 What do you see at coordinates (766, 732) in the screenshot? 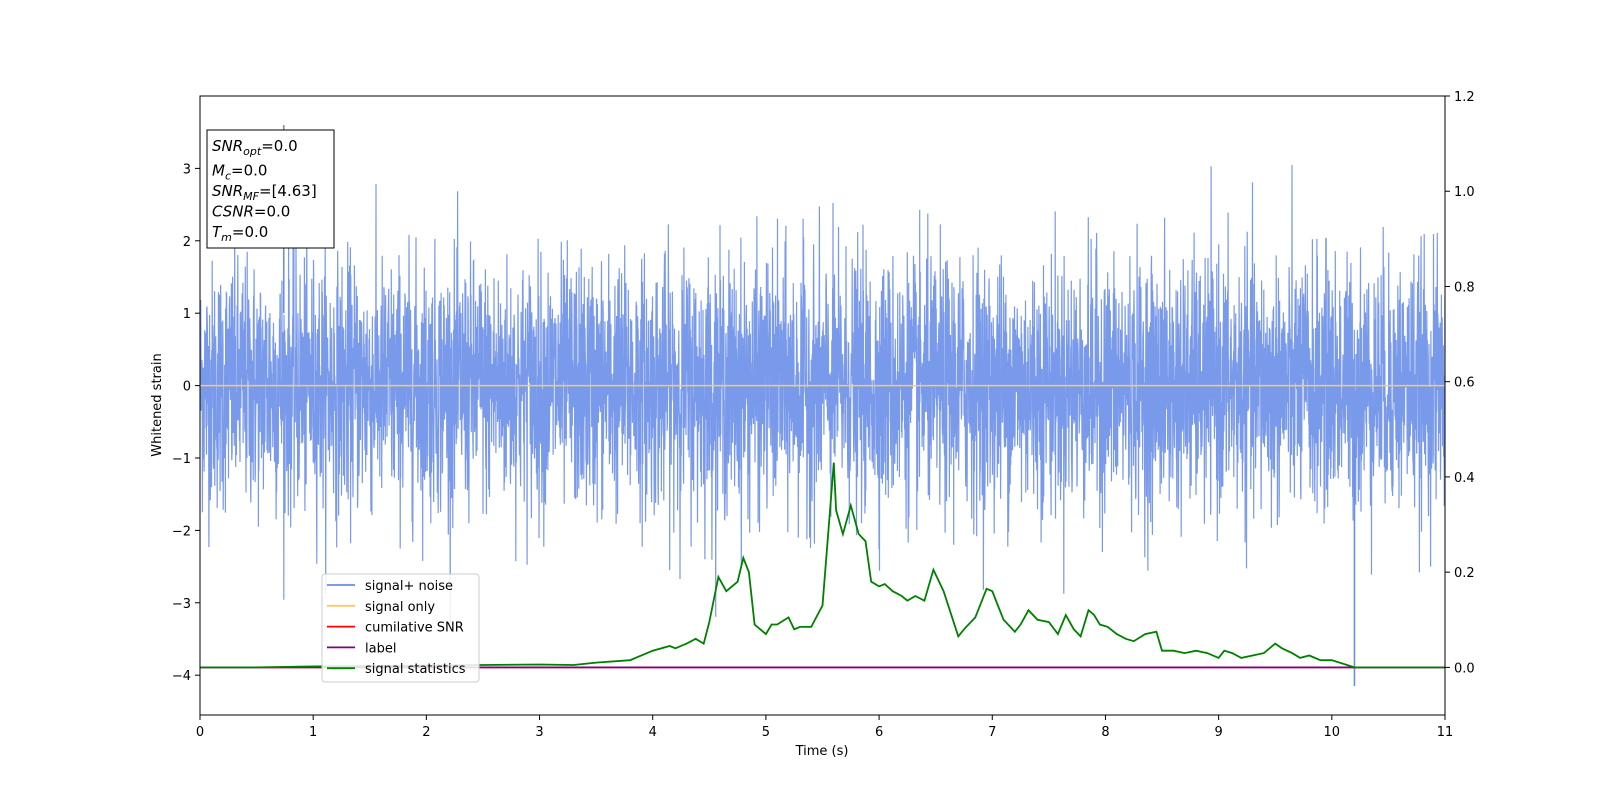
I see `x-tick-label: 5` at bounding box center [766, 732].